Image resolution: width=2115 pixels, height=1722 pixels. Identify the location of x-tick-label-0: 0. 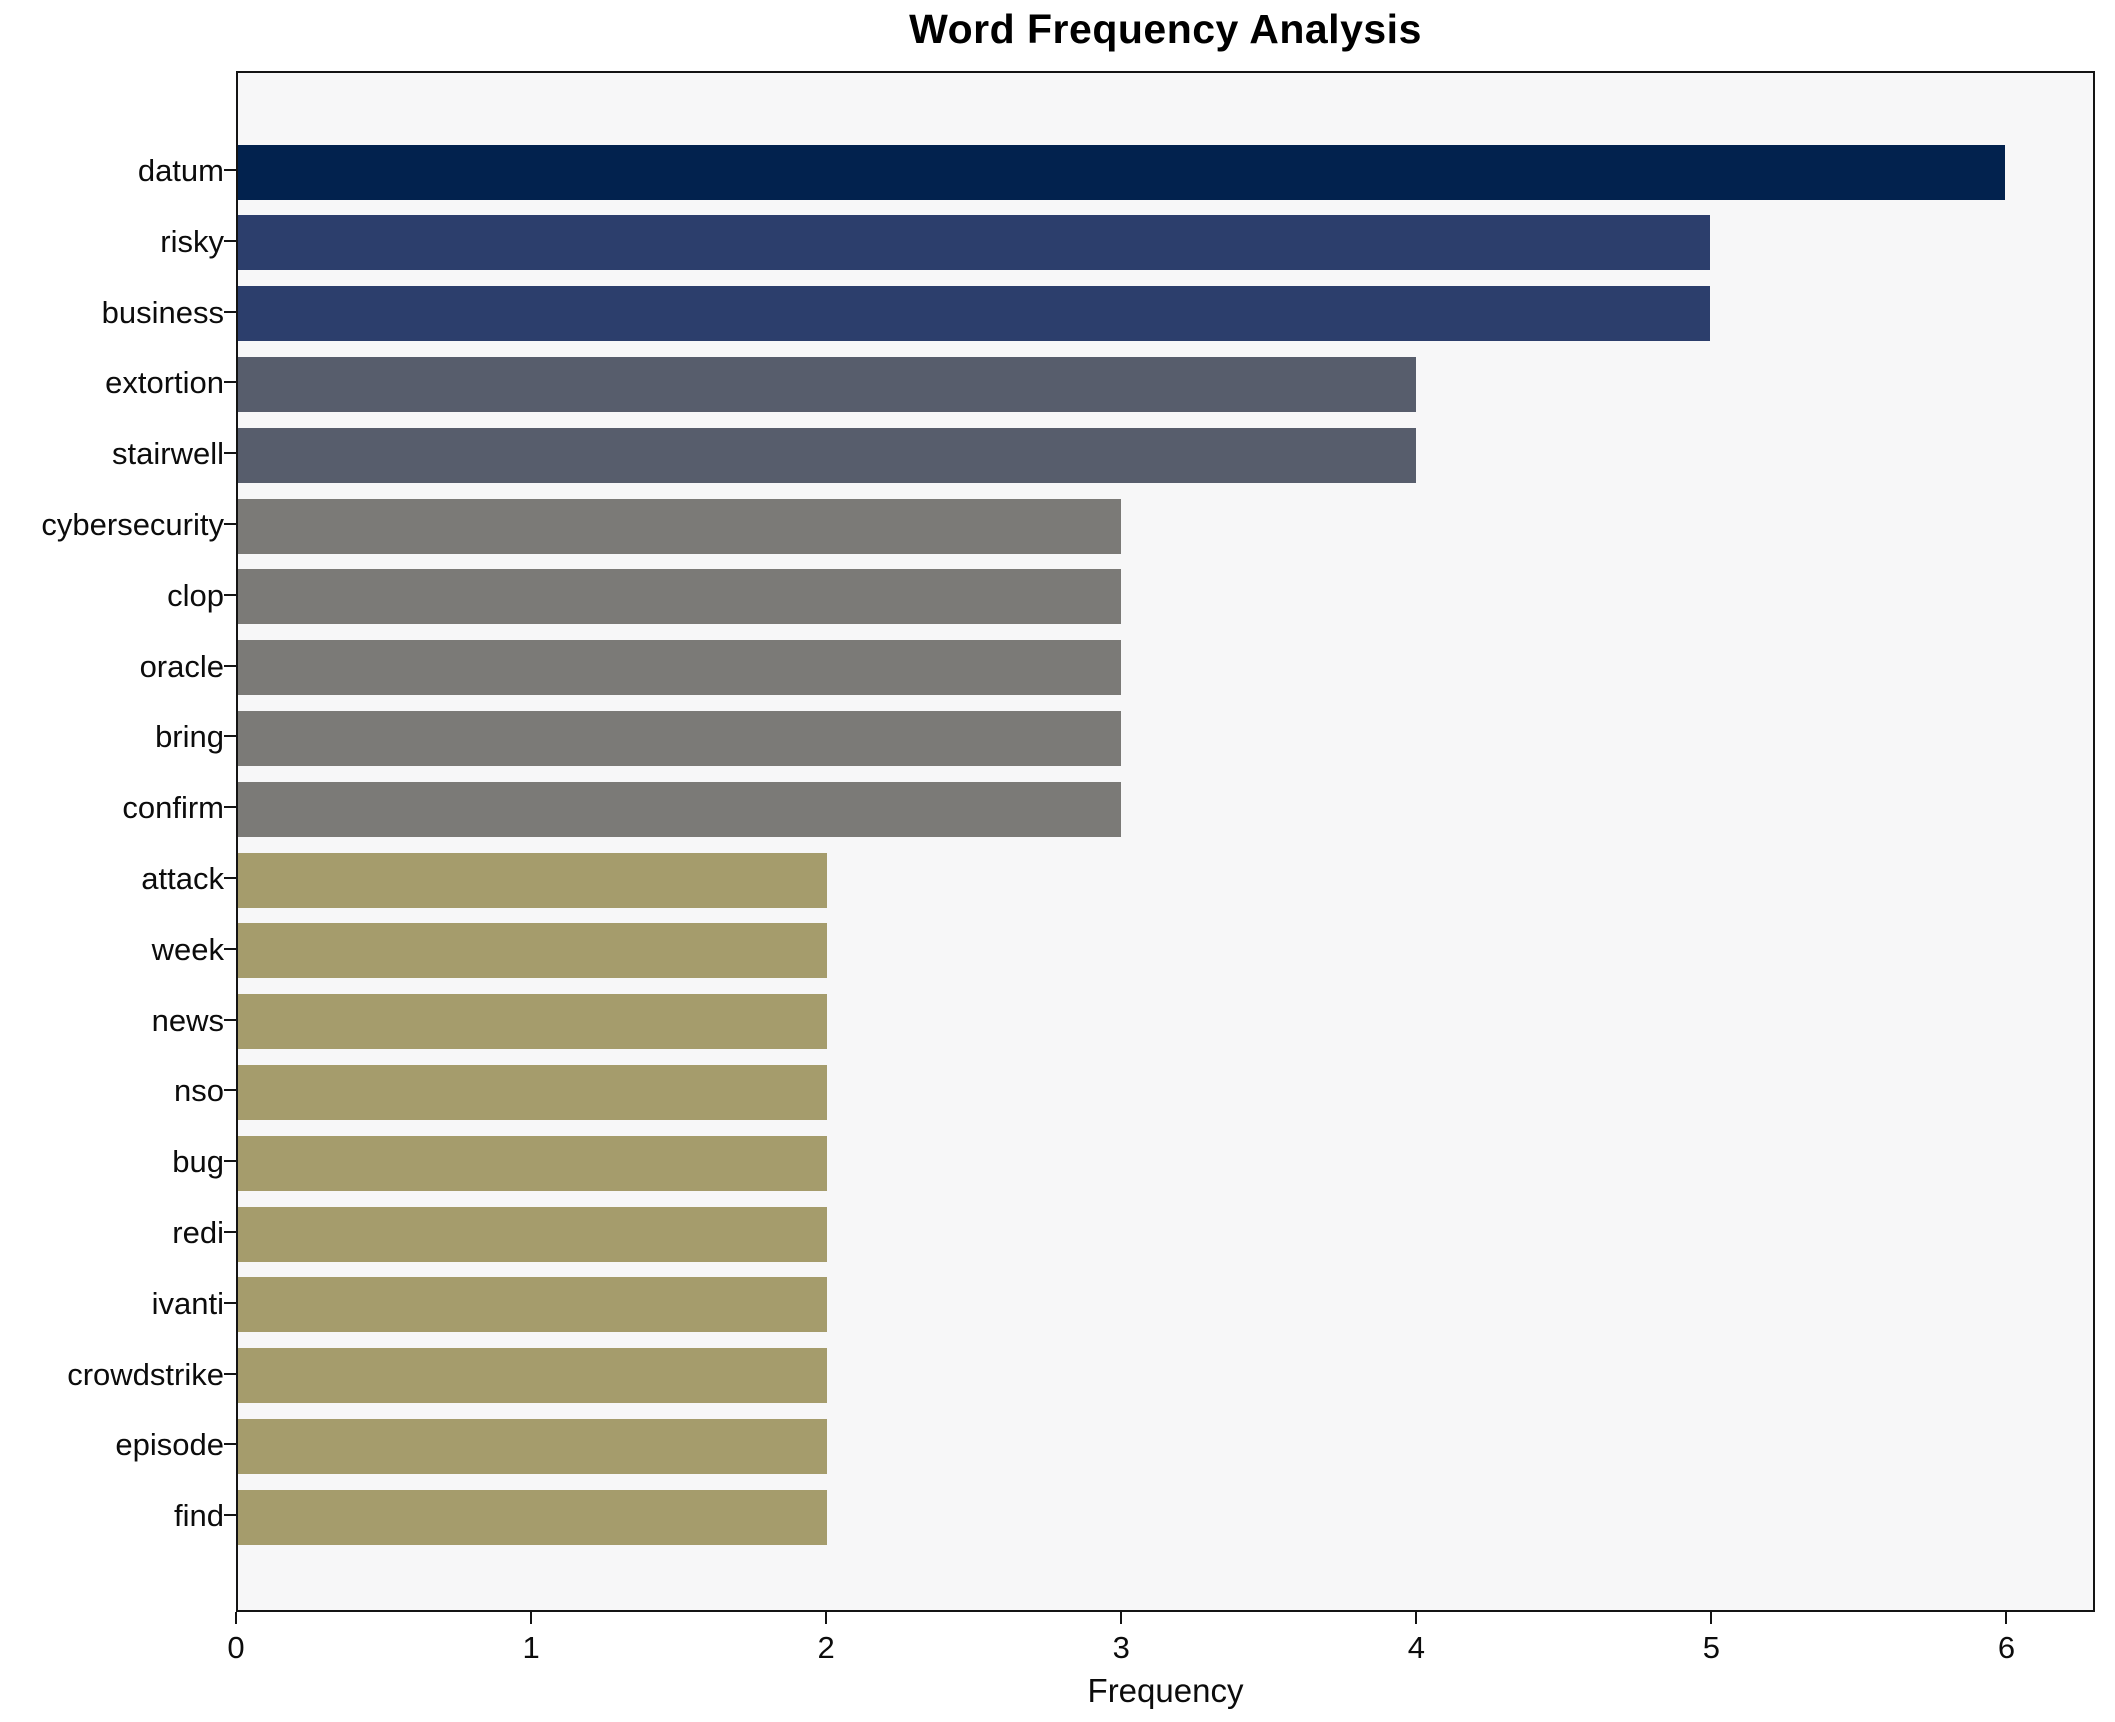
(236, 1647).